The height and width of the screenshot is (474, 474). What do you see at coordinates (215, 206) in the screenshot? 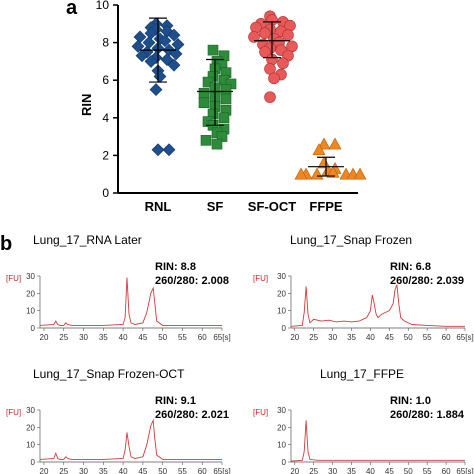
I see `category-label: SF` at bounding box center [215, 206].